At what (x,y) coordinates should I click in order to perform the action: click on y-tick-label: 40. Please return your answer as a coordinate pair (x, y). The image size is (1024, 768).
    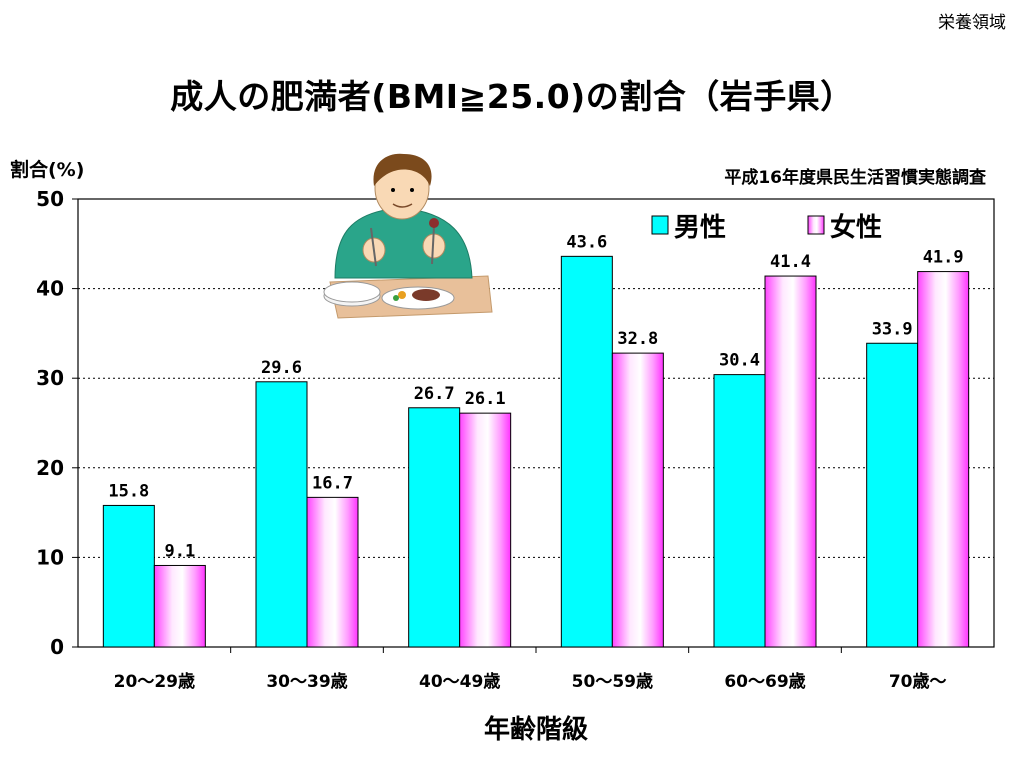
    Looking at the image, I should click on (50, 289).